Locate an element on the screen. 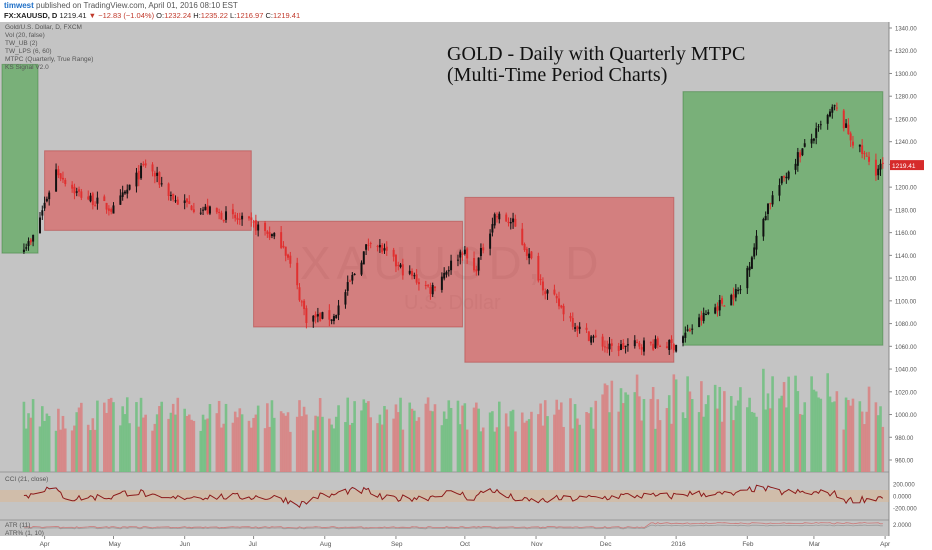  price-tick-label: 960.00 is located at coordinates (904, 462).